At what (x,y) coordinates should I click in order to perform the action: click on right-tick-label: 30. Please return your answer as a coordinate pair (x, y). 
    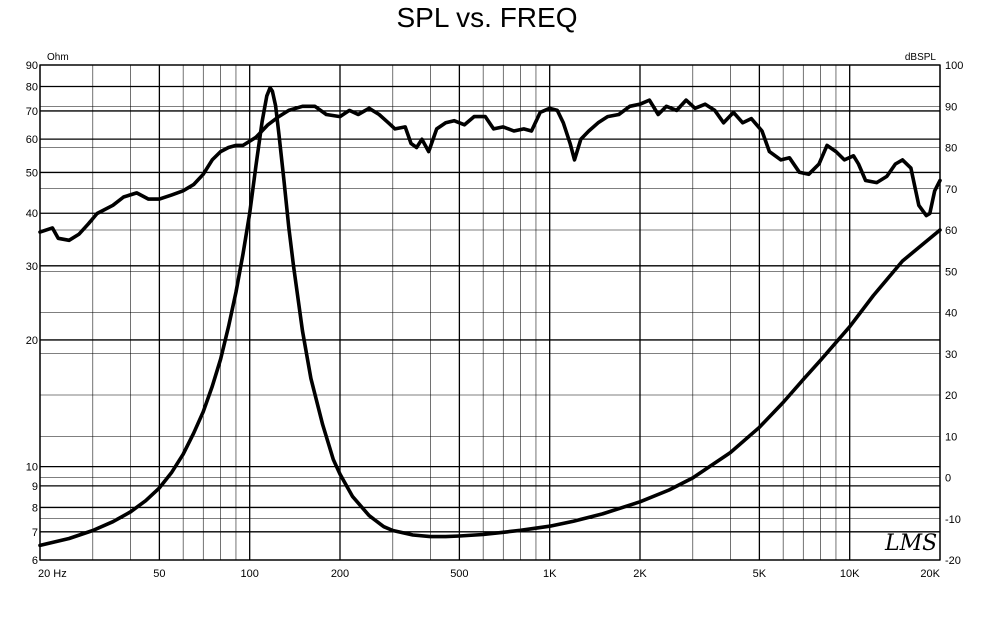
    Looking at the image, I should click on (951, 355).